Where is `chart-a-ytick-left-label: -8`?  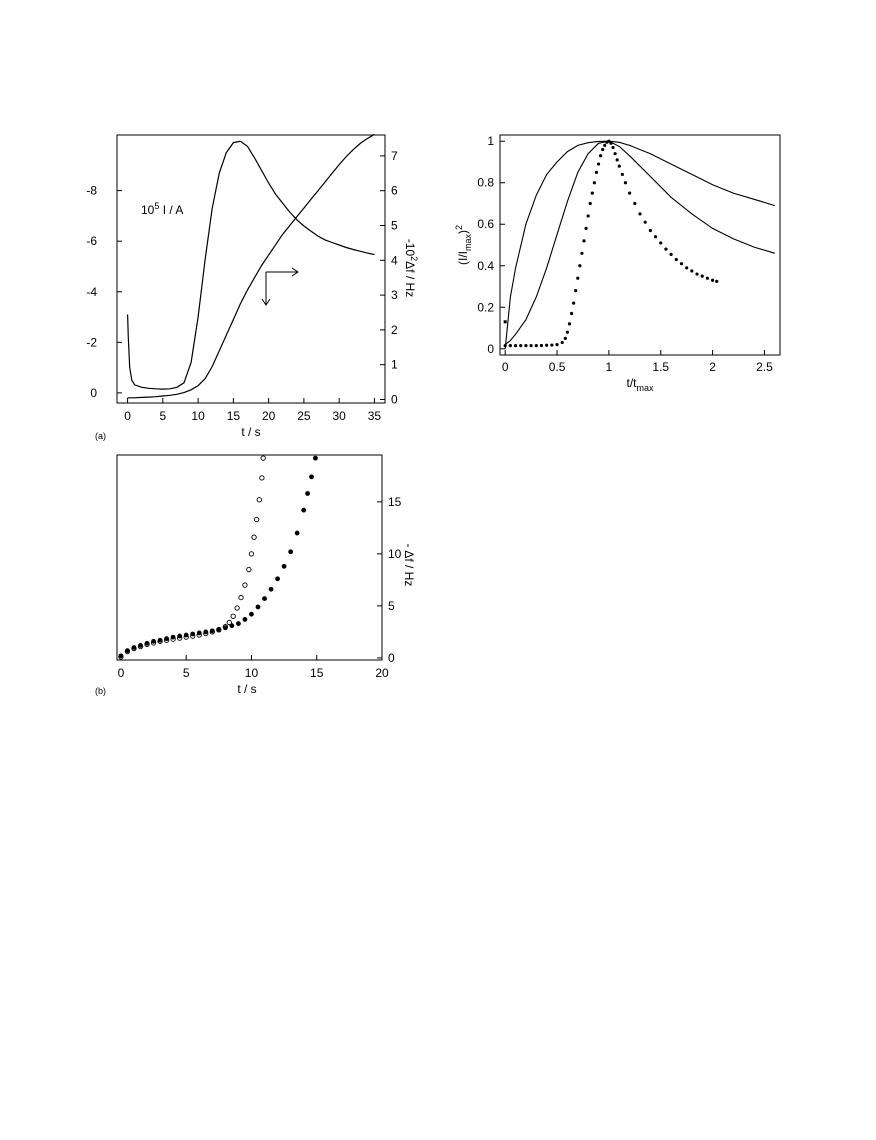 chart-a-ytick-left-label: -8 is located at coordinates (91, 191).